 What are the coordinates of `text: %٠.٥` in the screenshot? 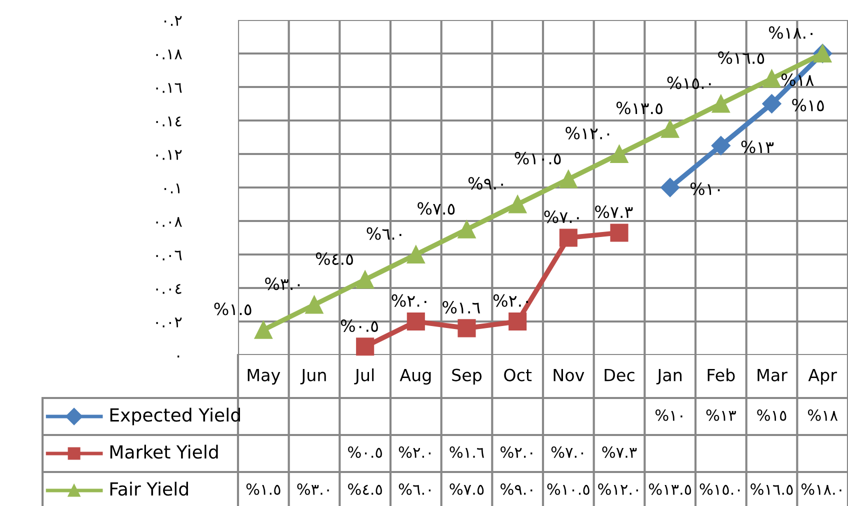 It's located at (359, 325).